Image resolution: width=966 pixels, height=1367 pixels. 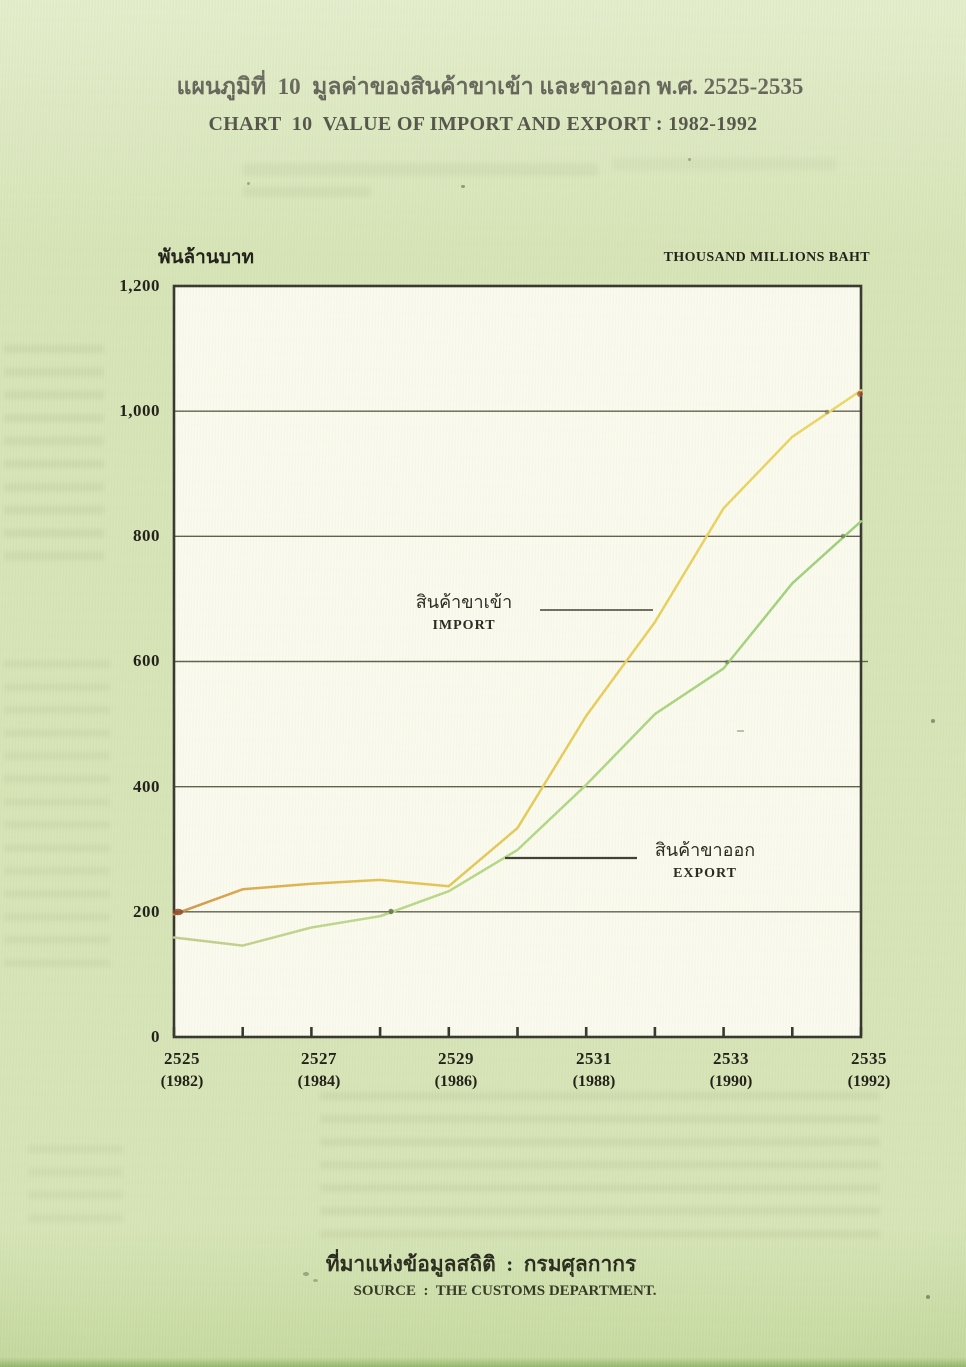 What do you see at coordinates (464, 625) in the screenshot?
I see `import-label-english: IMPORT` at bounding box center [464, 625].